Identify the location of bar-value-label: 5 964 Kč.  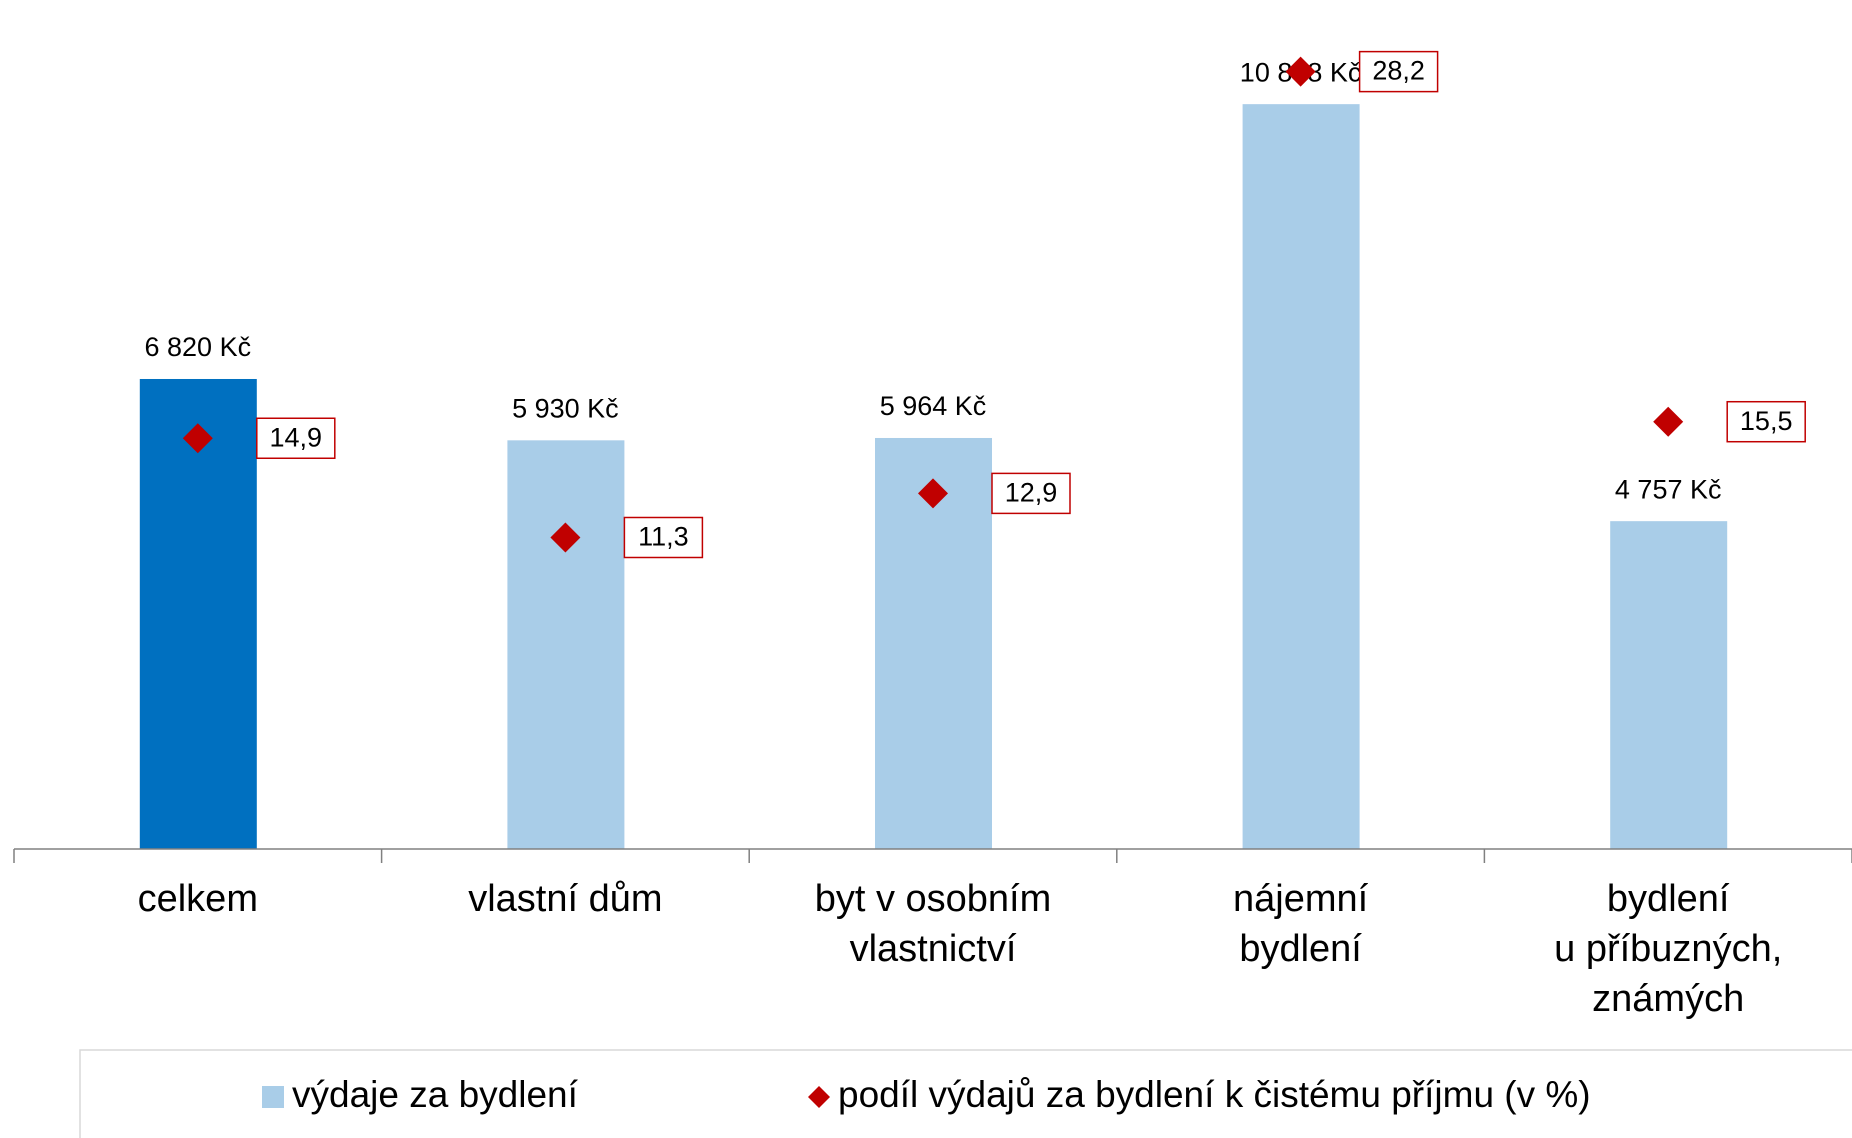
(933, 406).